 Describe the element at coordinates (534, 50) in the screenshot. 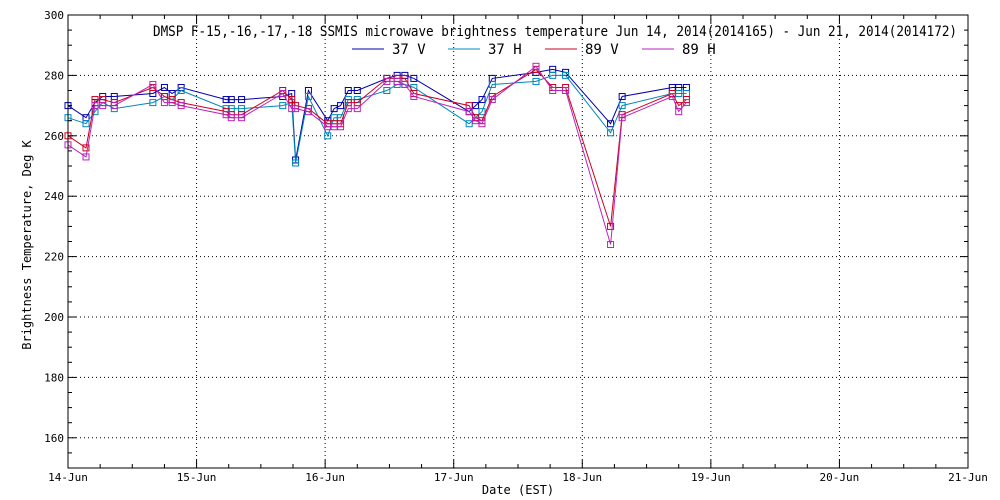

I see `legend: 37 V 37 H 89 V 89 H` at that location.